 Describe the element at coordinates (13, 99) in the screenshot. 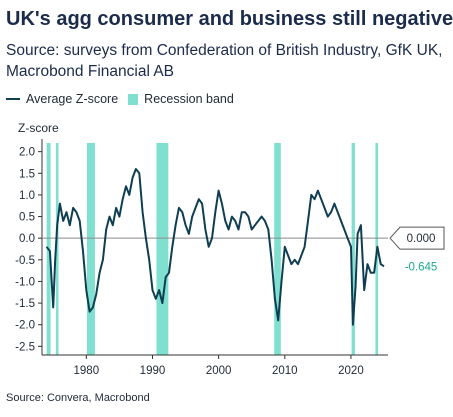

I see `legend-line-swatch` at that location.